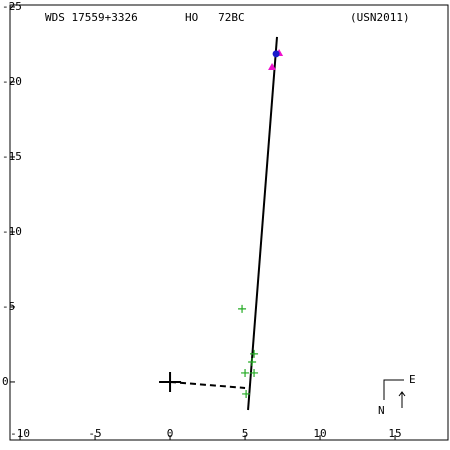  I want to click on predicted-dot, so click(276, 54).